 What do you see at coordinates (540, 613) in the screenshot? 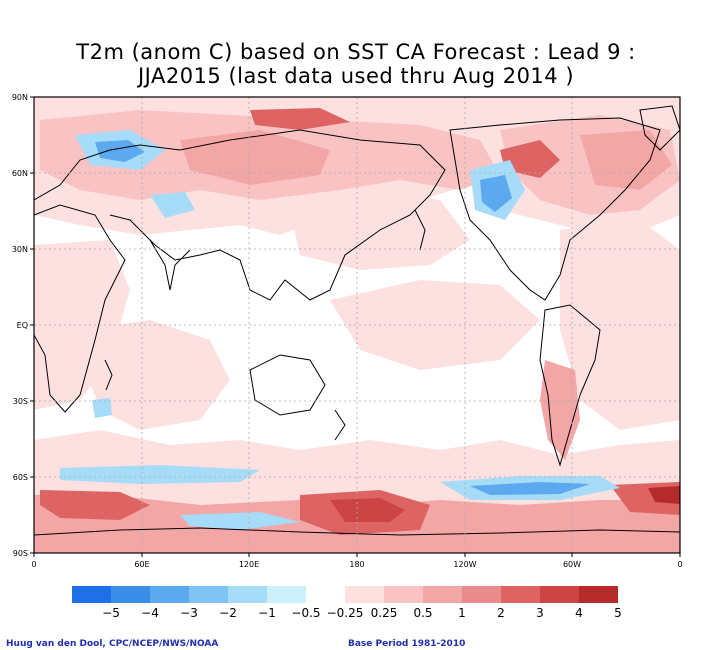
I see `colorbar-tick-label: 3` at bounding box center [540, 613].